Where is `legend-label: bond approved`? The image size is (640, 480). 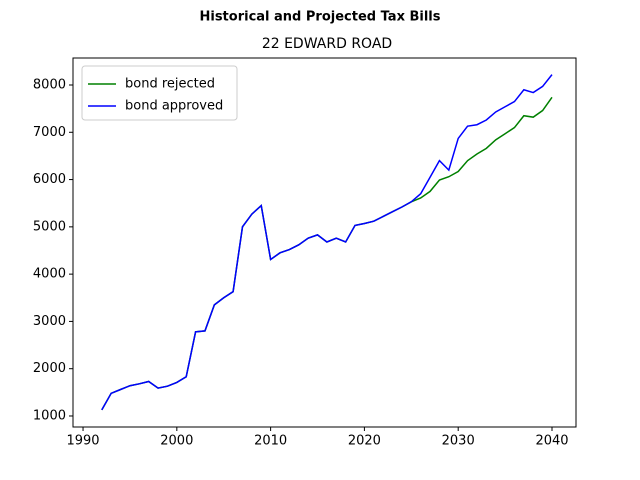 legend-label: bond approved is located at coordinates (174, 106).